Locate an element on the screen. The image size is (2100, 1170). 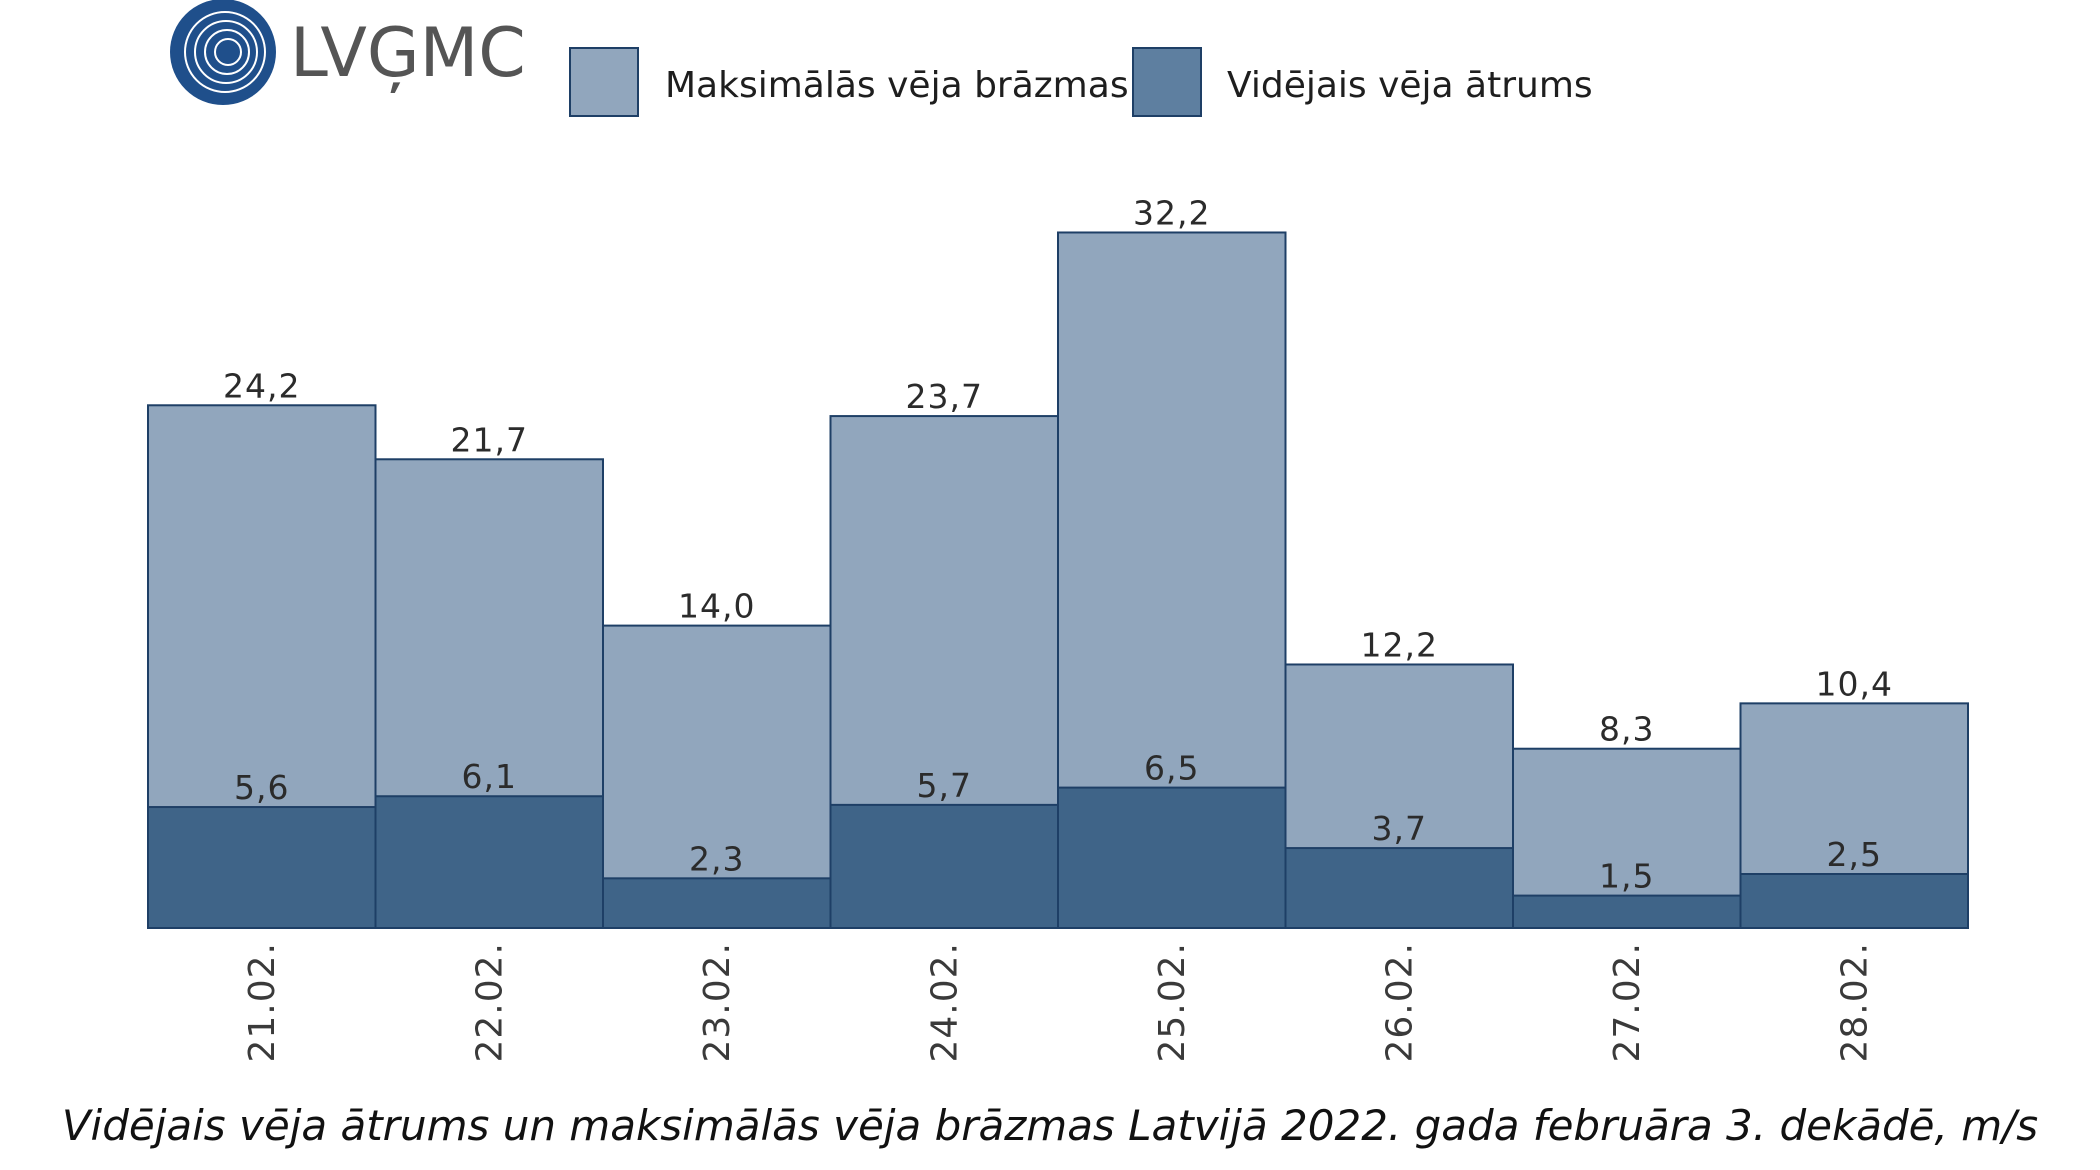
bar-avg-speed-22.02. is located at coordinates (489, 862).